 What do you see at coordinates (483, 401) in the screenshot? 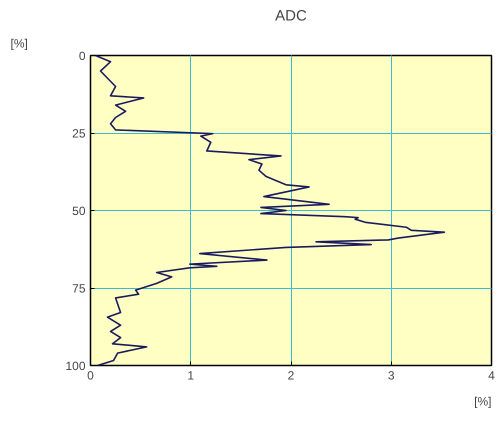
I see `x-axis-title: [%]` at bounding box center [483, 401].